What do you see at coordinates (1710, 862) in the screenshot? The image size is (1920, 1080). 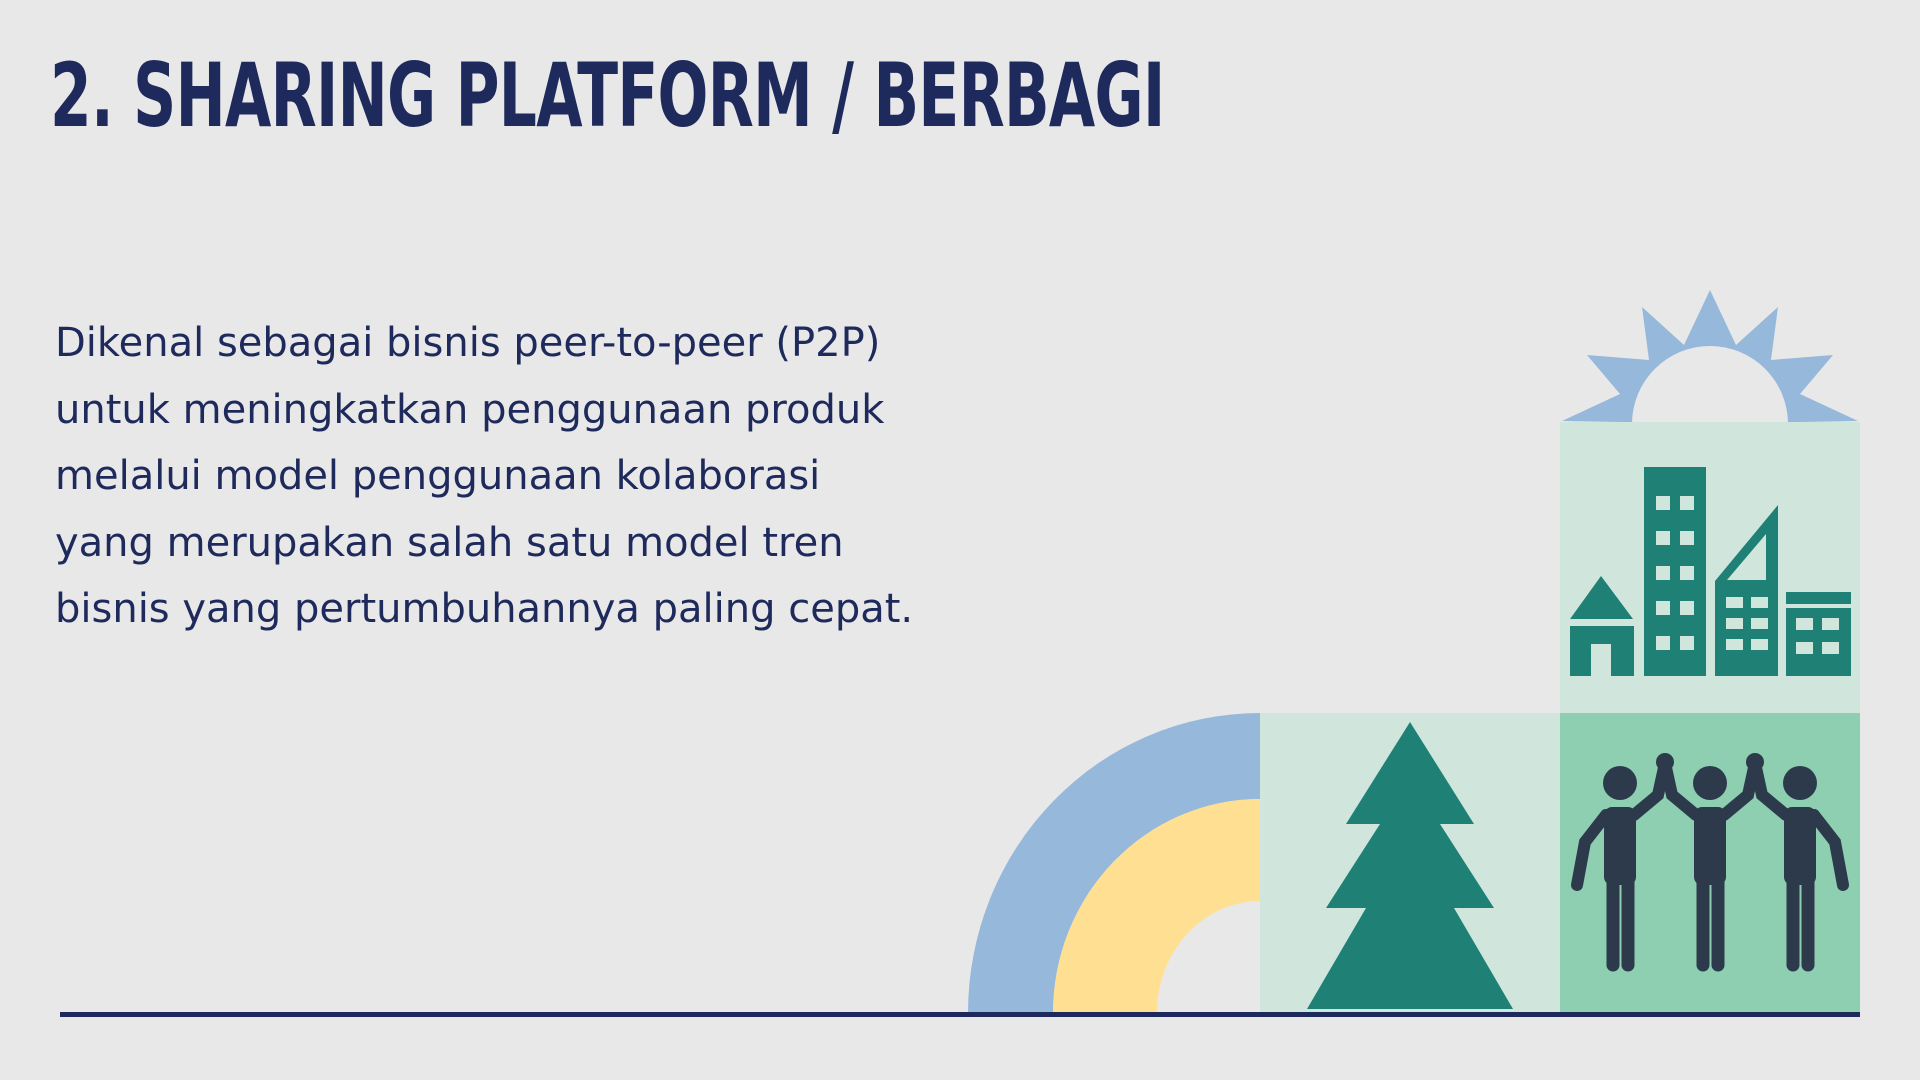 I see `people-high-five-icon` at bounding box center [1710, 862].